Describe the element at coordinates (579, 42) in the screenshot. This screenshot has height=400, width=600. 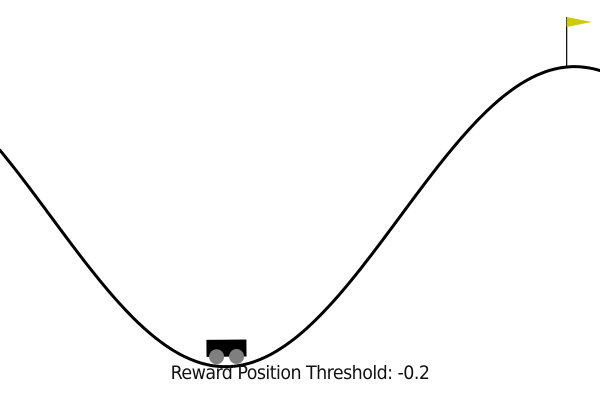
I see `goal-flag-icon` at that location.